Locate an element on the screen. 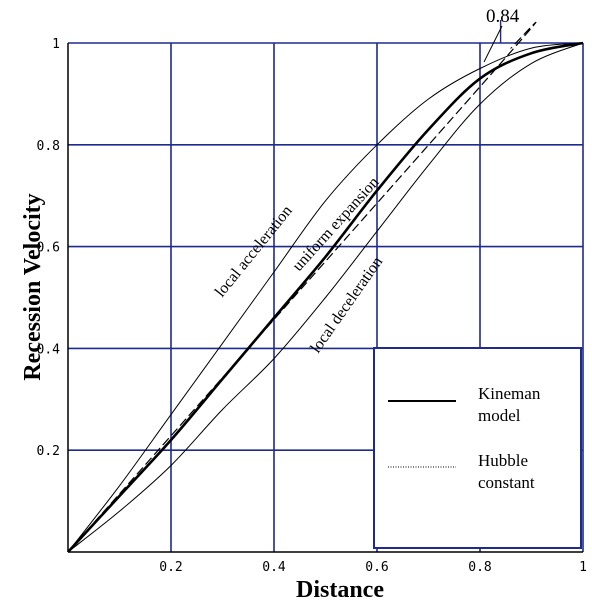 The width and height of the screenshot is (592, 605). y-tick-label: 1 is located at coordinates (56, 44).